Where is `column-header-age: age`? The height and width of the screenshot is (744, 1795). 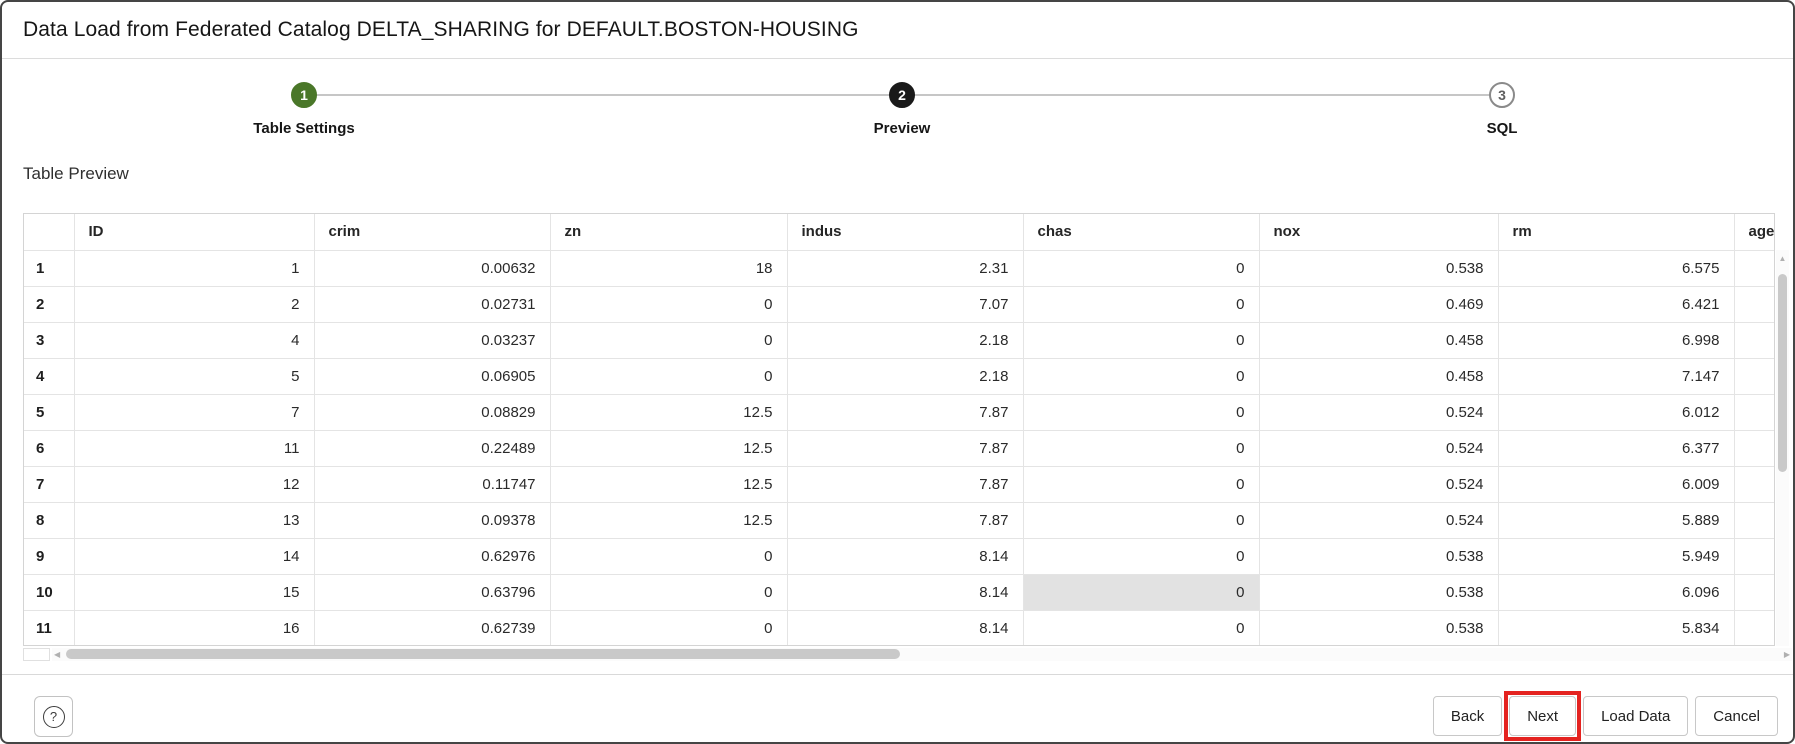 column-header-age: age is located at coordinates (1753, 232).